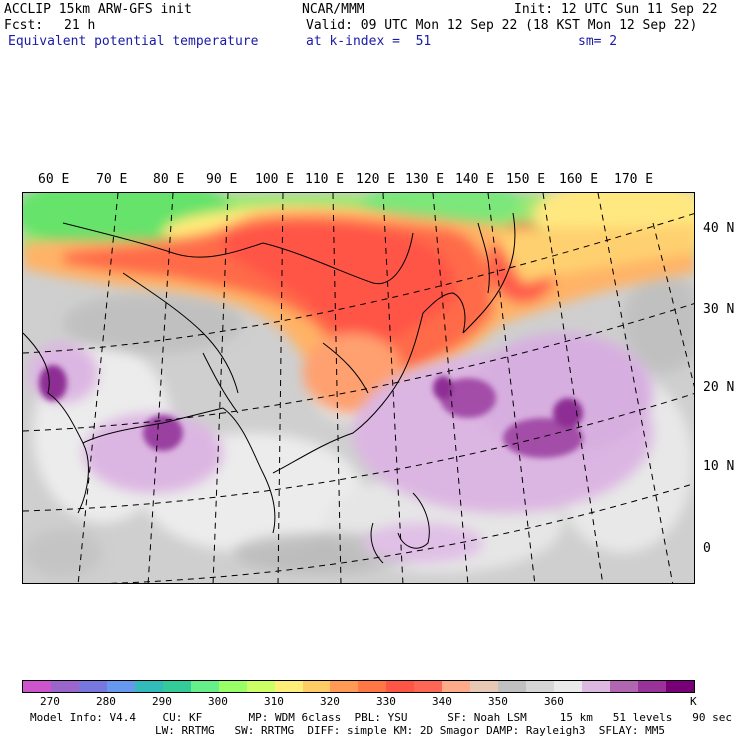 The width and height of the screenshot is (740, 740). I want to click on lon-label: 160 E, so click(579, 179).